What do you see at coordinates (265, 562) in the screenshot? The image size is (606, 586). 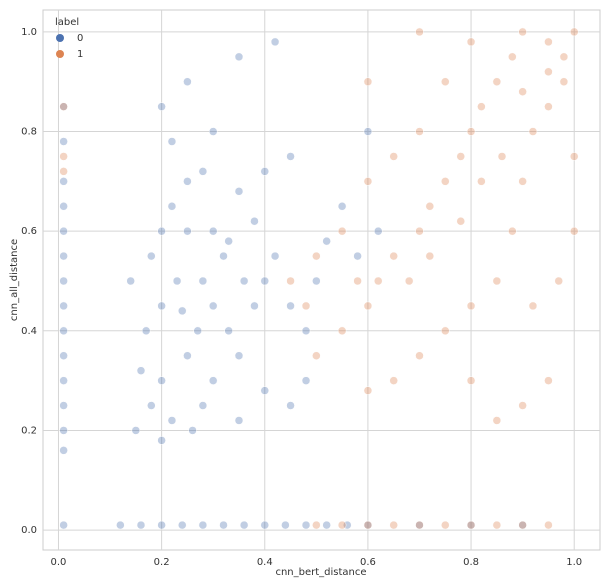 I see `x-tick-label: 0.4` at bounding box center [265, 562].